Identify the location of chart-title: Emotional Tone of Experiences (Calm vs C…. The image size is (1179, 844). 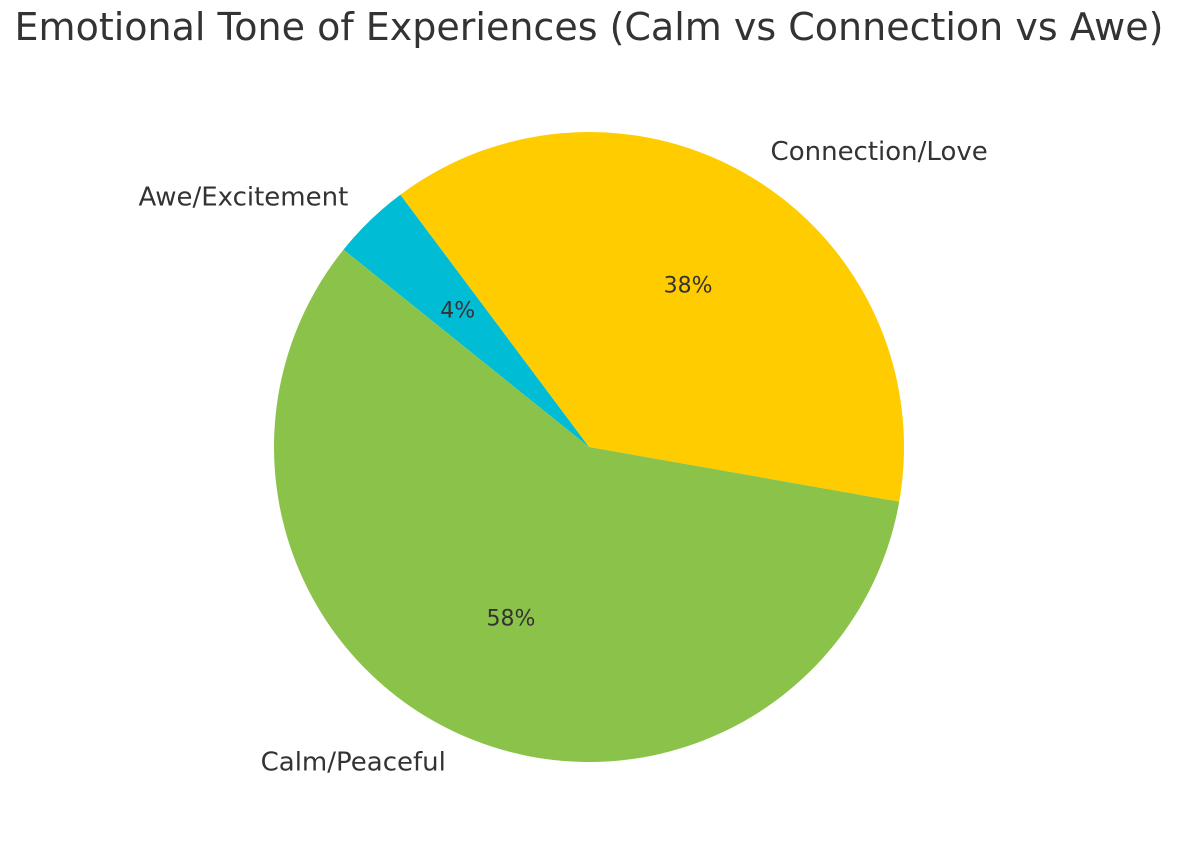
(589, 27).